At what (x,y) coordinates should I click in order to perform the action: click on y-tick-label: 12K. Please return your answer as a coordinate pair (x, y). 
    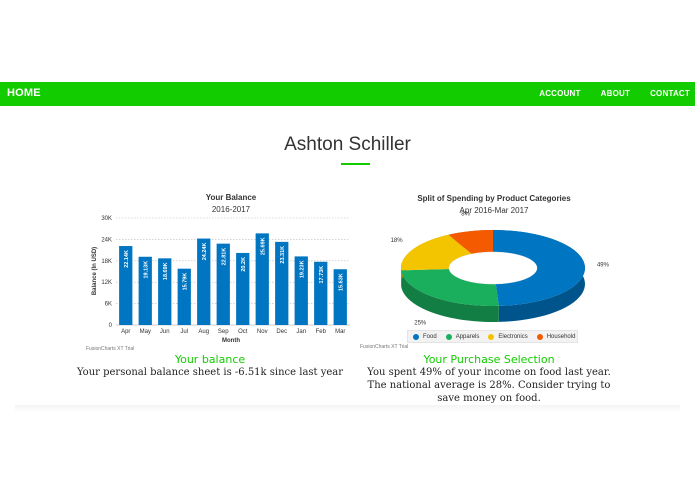
    Looking at the image, I should click on (106, 283).